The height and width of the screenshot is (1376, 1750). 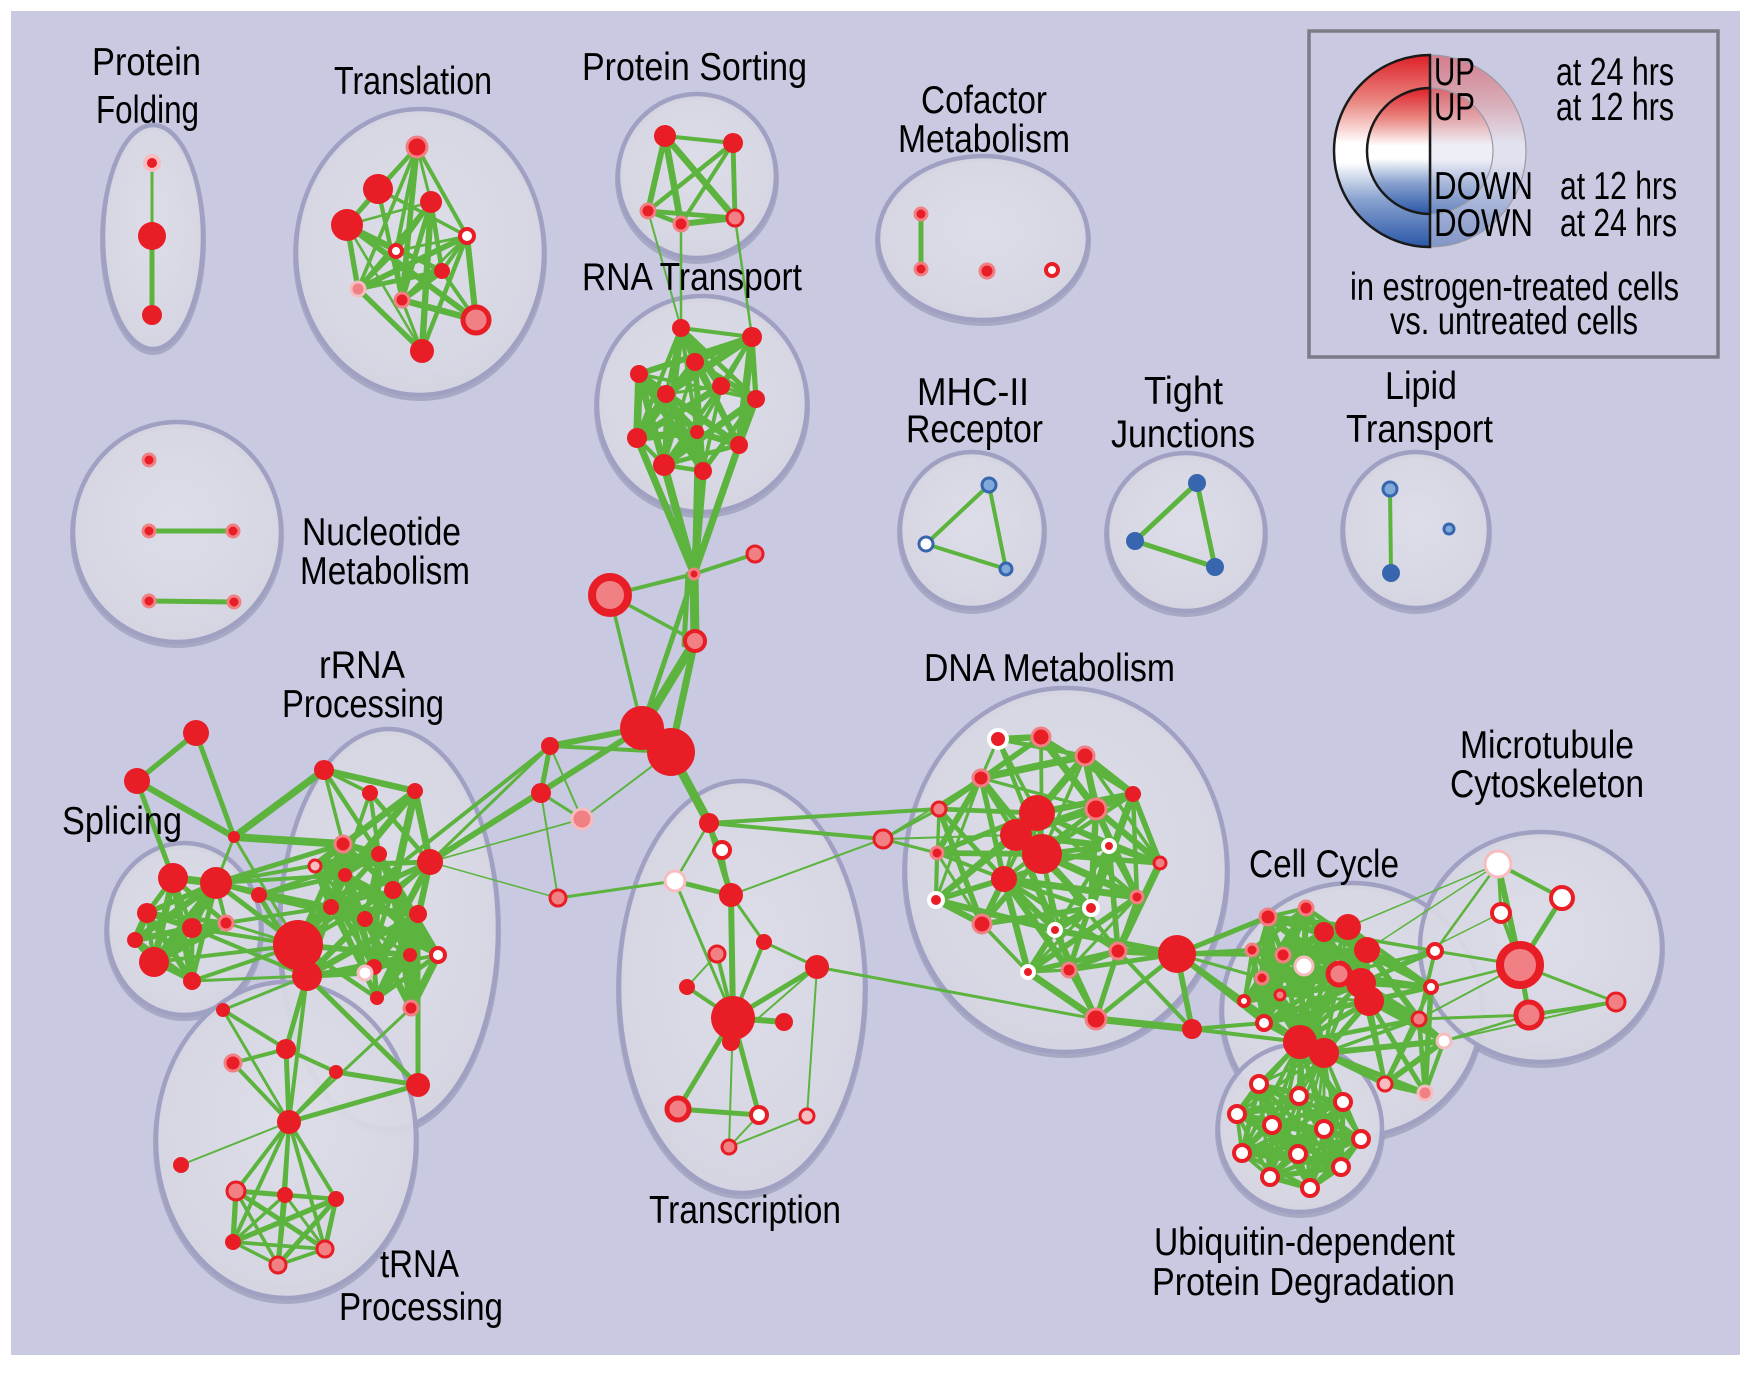 I want to click on svg-text: Microtubule, so click(x=1547, y=745).